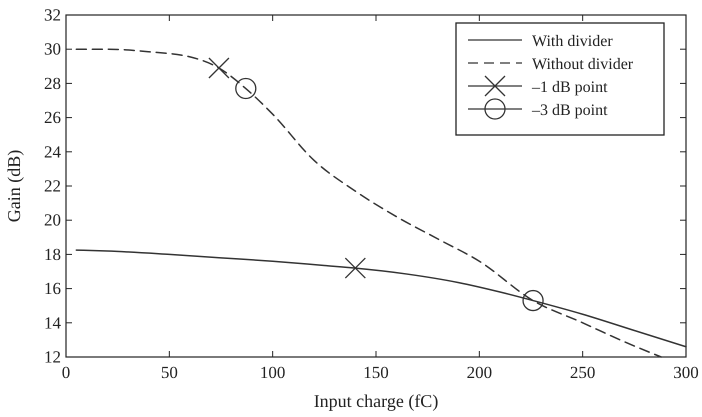 This screenshot has height=417, width=702. Describe the element at coordinates (14, 186) in the screenshot. I see `y-axis-title: Gain (dB)` at that location.